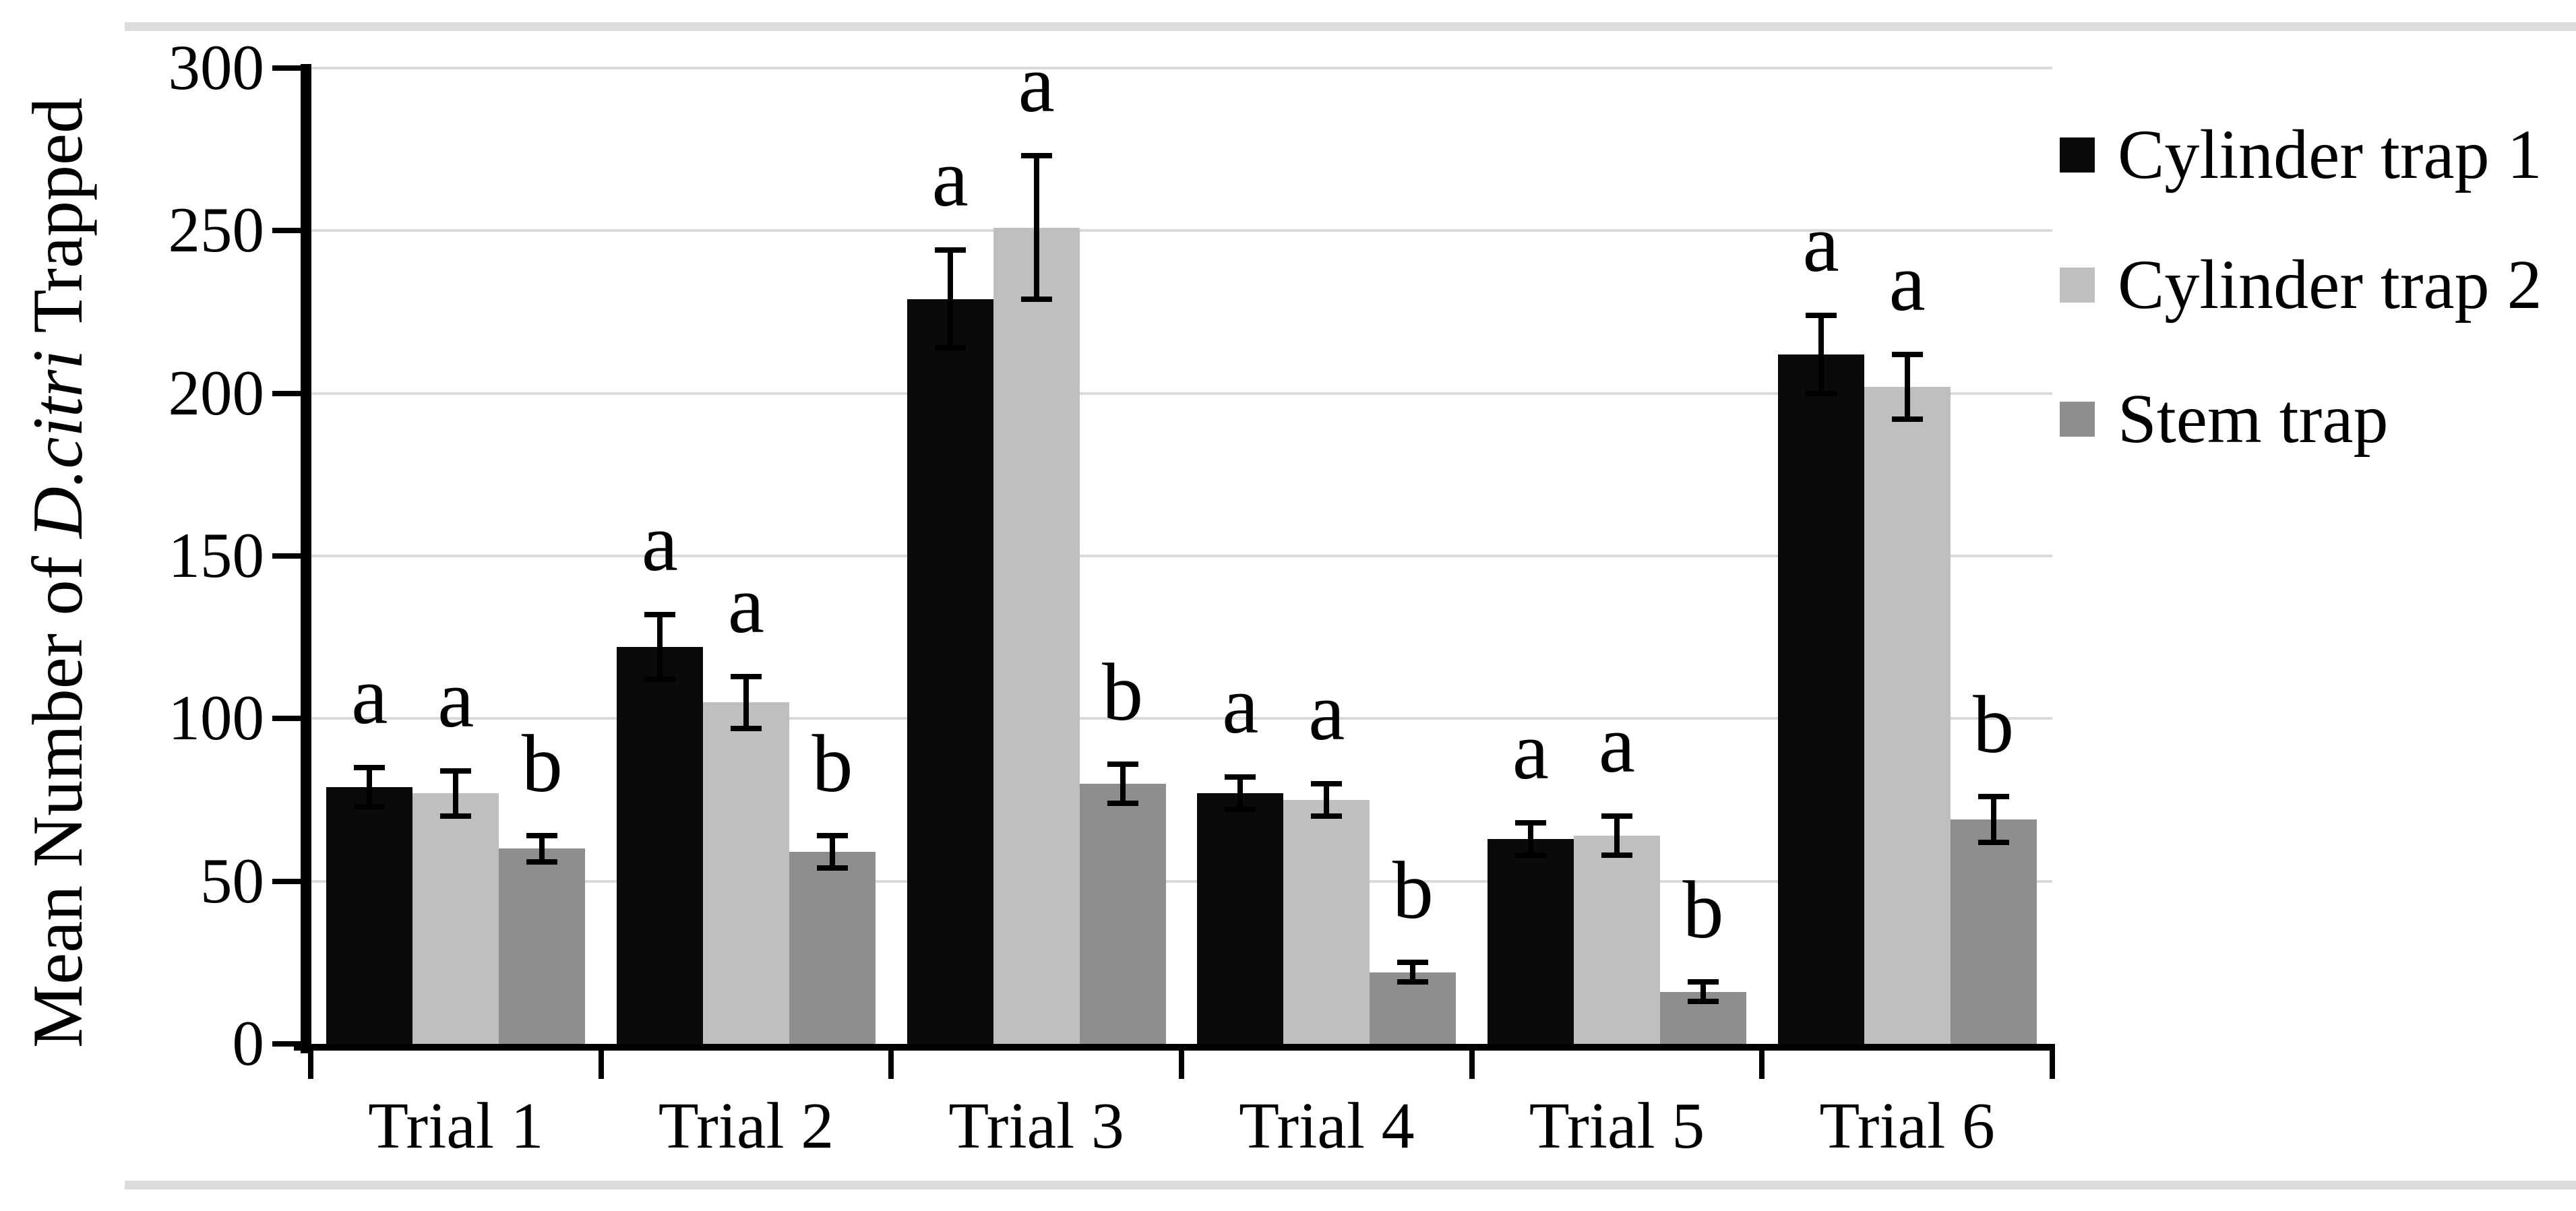  I want to click on x-category-label: Trial 6, so click(1907, 1126).